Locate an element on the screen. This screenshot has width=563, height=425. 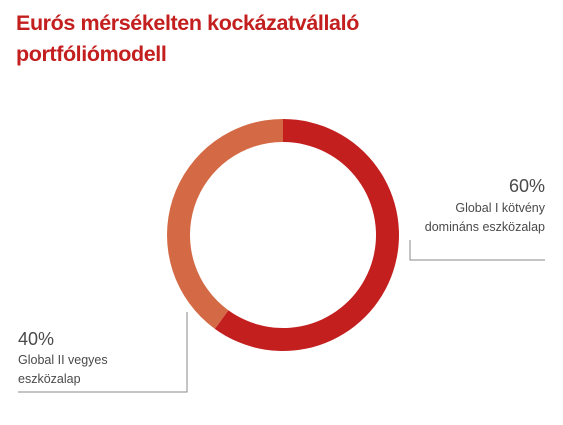
slice-2-percent-label: 40% is located at coordinates (36, 339).